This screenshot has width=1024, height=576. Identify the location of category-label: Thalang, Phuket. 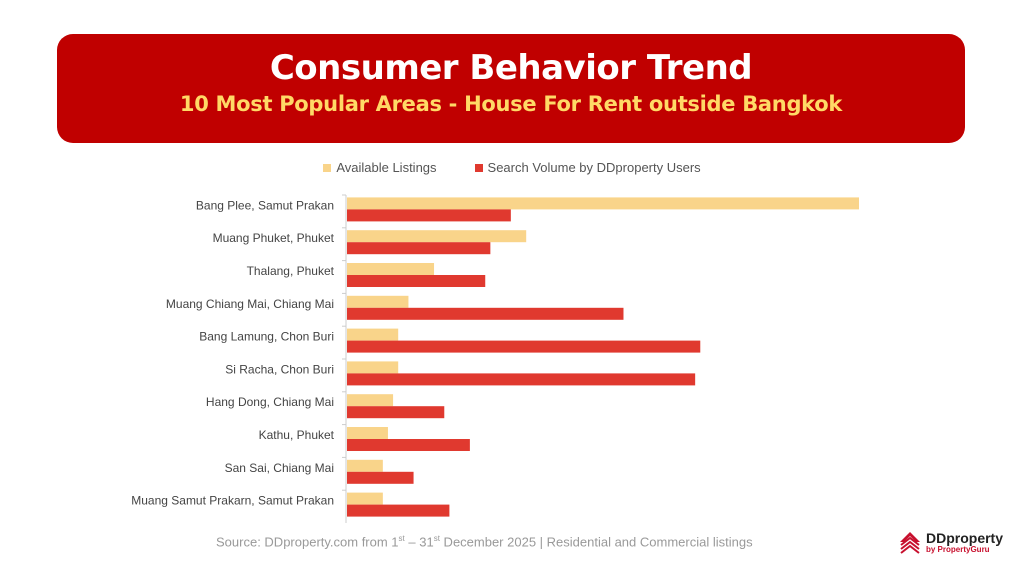
(291, 271).